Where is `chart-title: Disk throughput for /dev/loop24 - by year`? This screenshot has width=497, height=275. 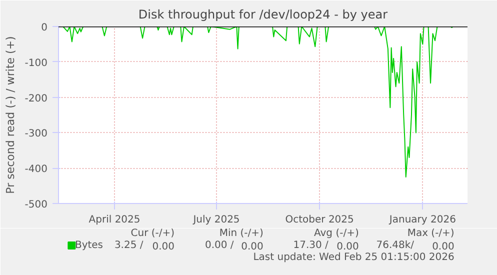 chart-title: Disk throughput for /dev/loop24 - by year is located at coordinates (263, 15).